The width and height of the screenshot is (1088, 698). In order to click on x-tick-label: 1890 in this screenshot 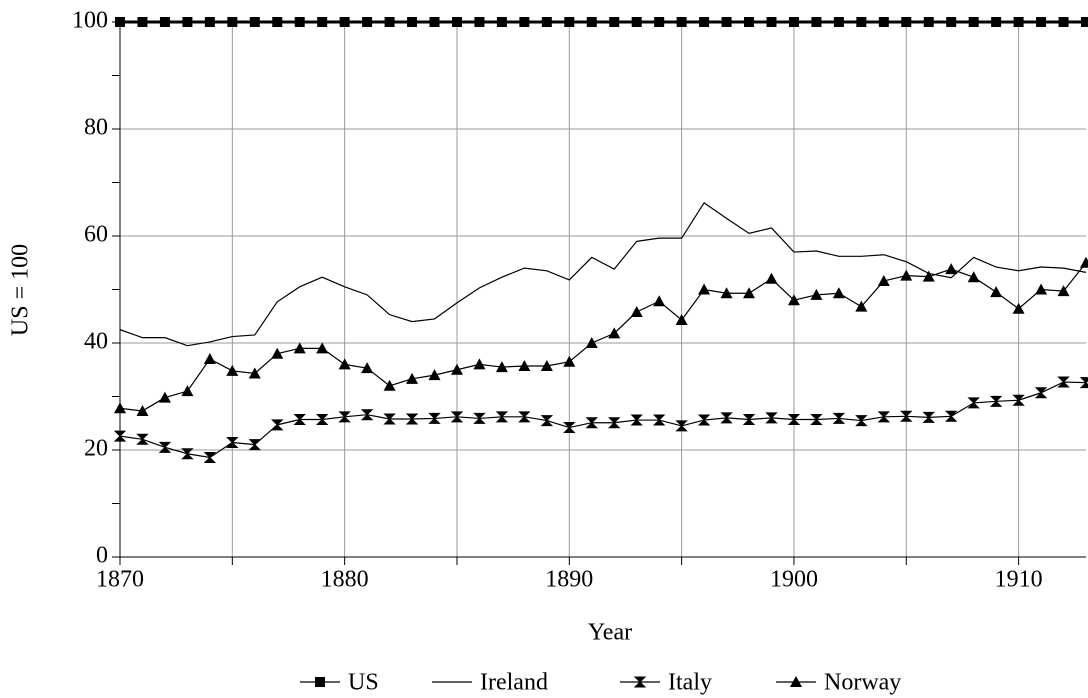, I will do `click(569, 580)`.